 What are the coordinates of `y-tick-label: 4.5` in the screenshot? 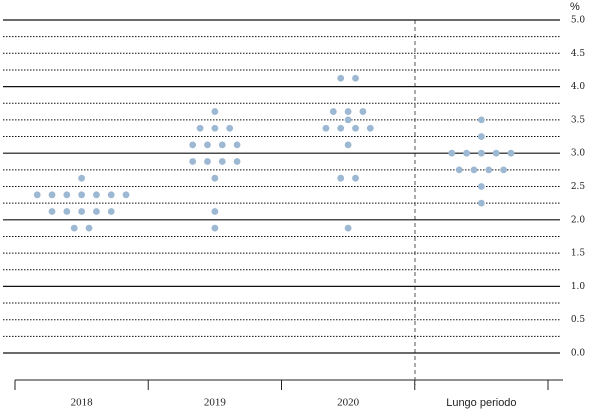 It's located at (578, 54).